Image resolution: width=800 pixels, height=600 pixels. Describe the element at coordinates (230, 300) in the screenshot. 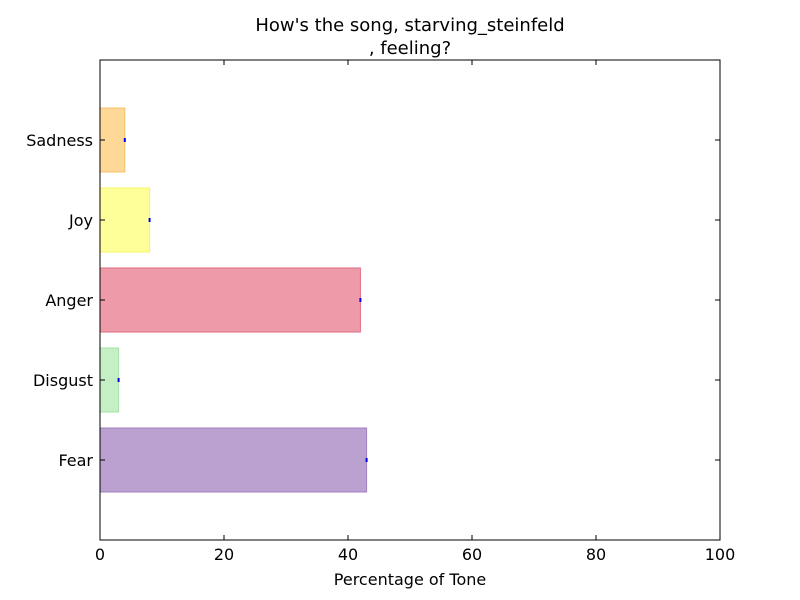

I see `bar-anger` at that location.